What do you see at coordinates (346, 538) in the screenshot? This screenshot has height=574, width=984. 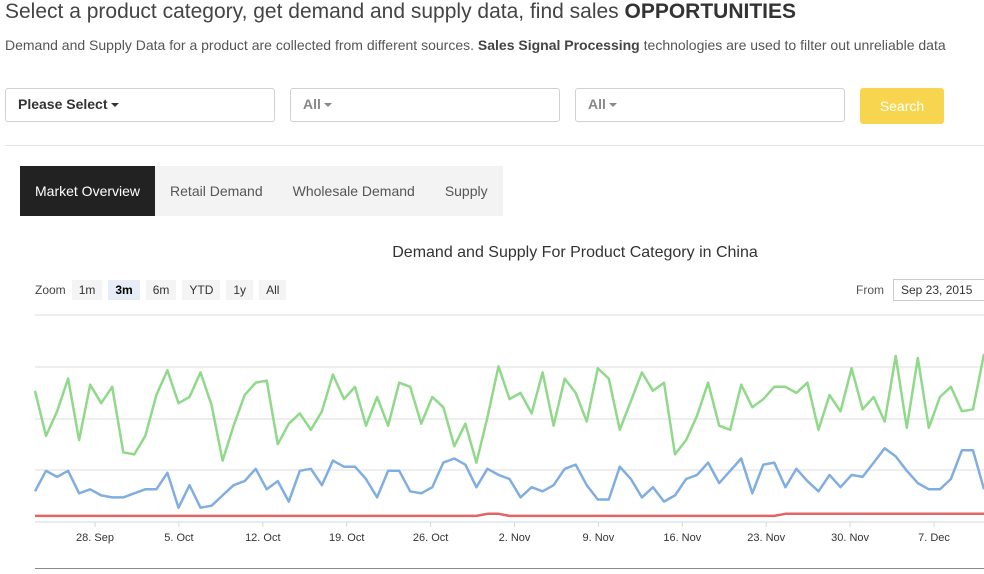 I see `x-tick-label: 19. Oct` at bounding box center [346, 538].